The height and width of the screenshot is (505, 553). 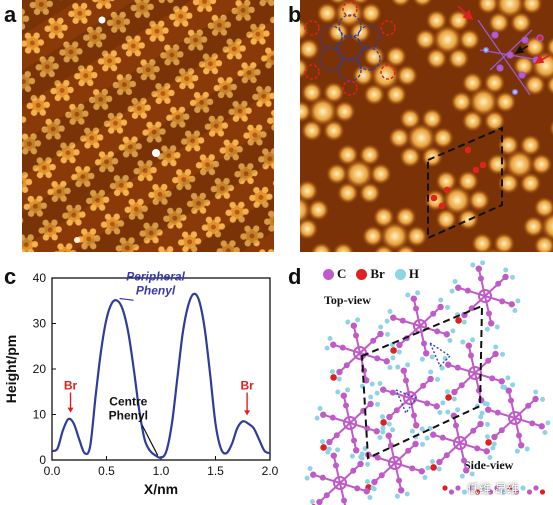 I want to click on x-tick-label: 0.0, so click(x=52, y=471).